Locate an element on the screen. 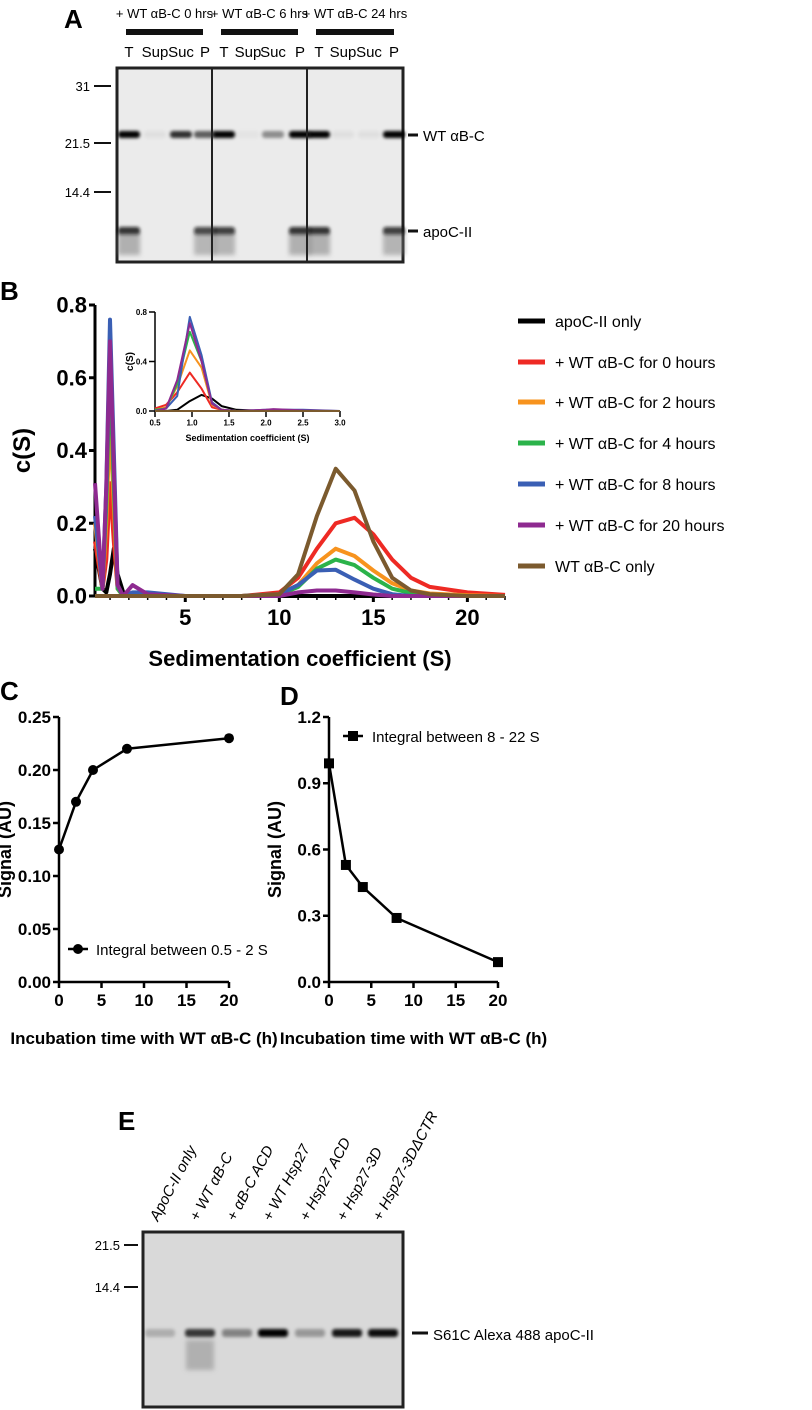 The image size is (812, 1410). panel-label-c: C is located at coordinates (9, 691).